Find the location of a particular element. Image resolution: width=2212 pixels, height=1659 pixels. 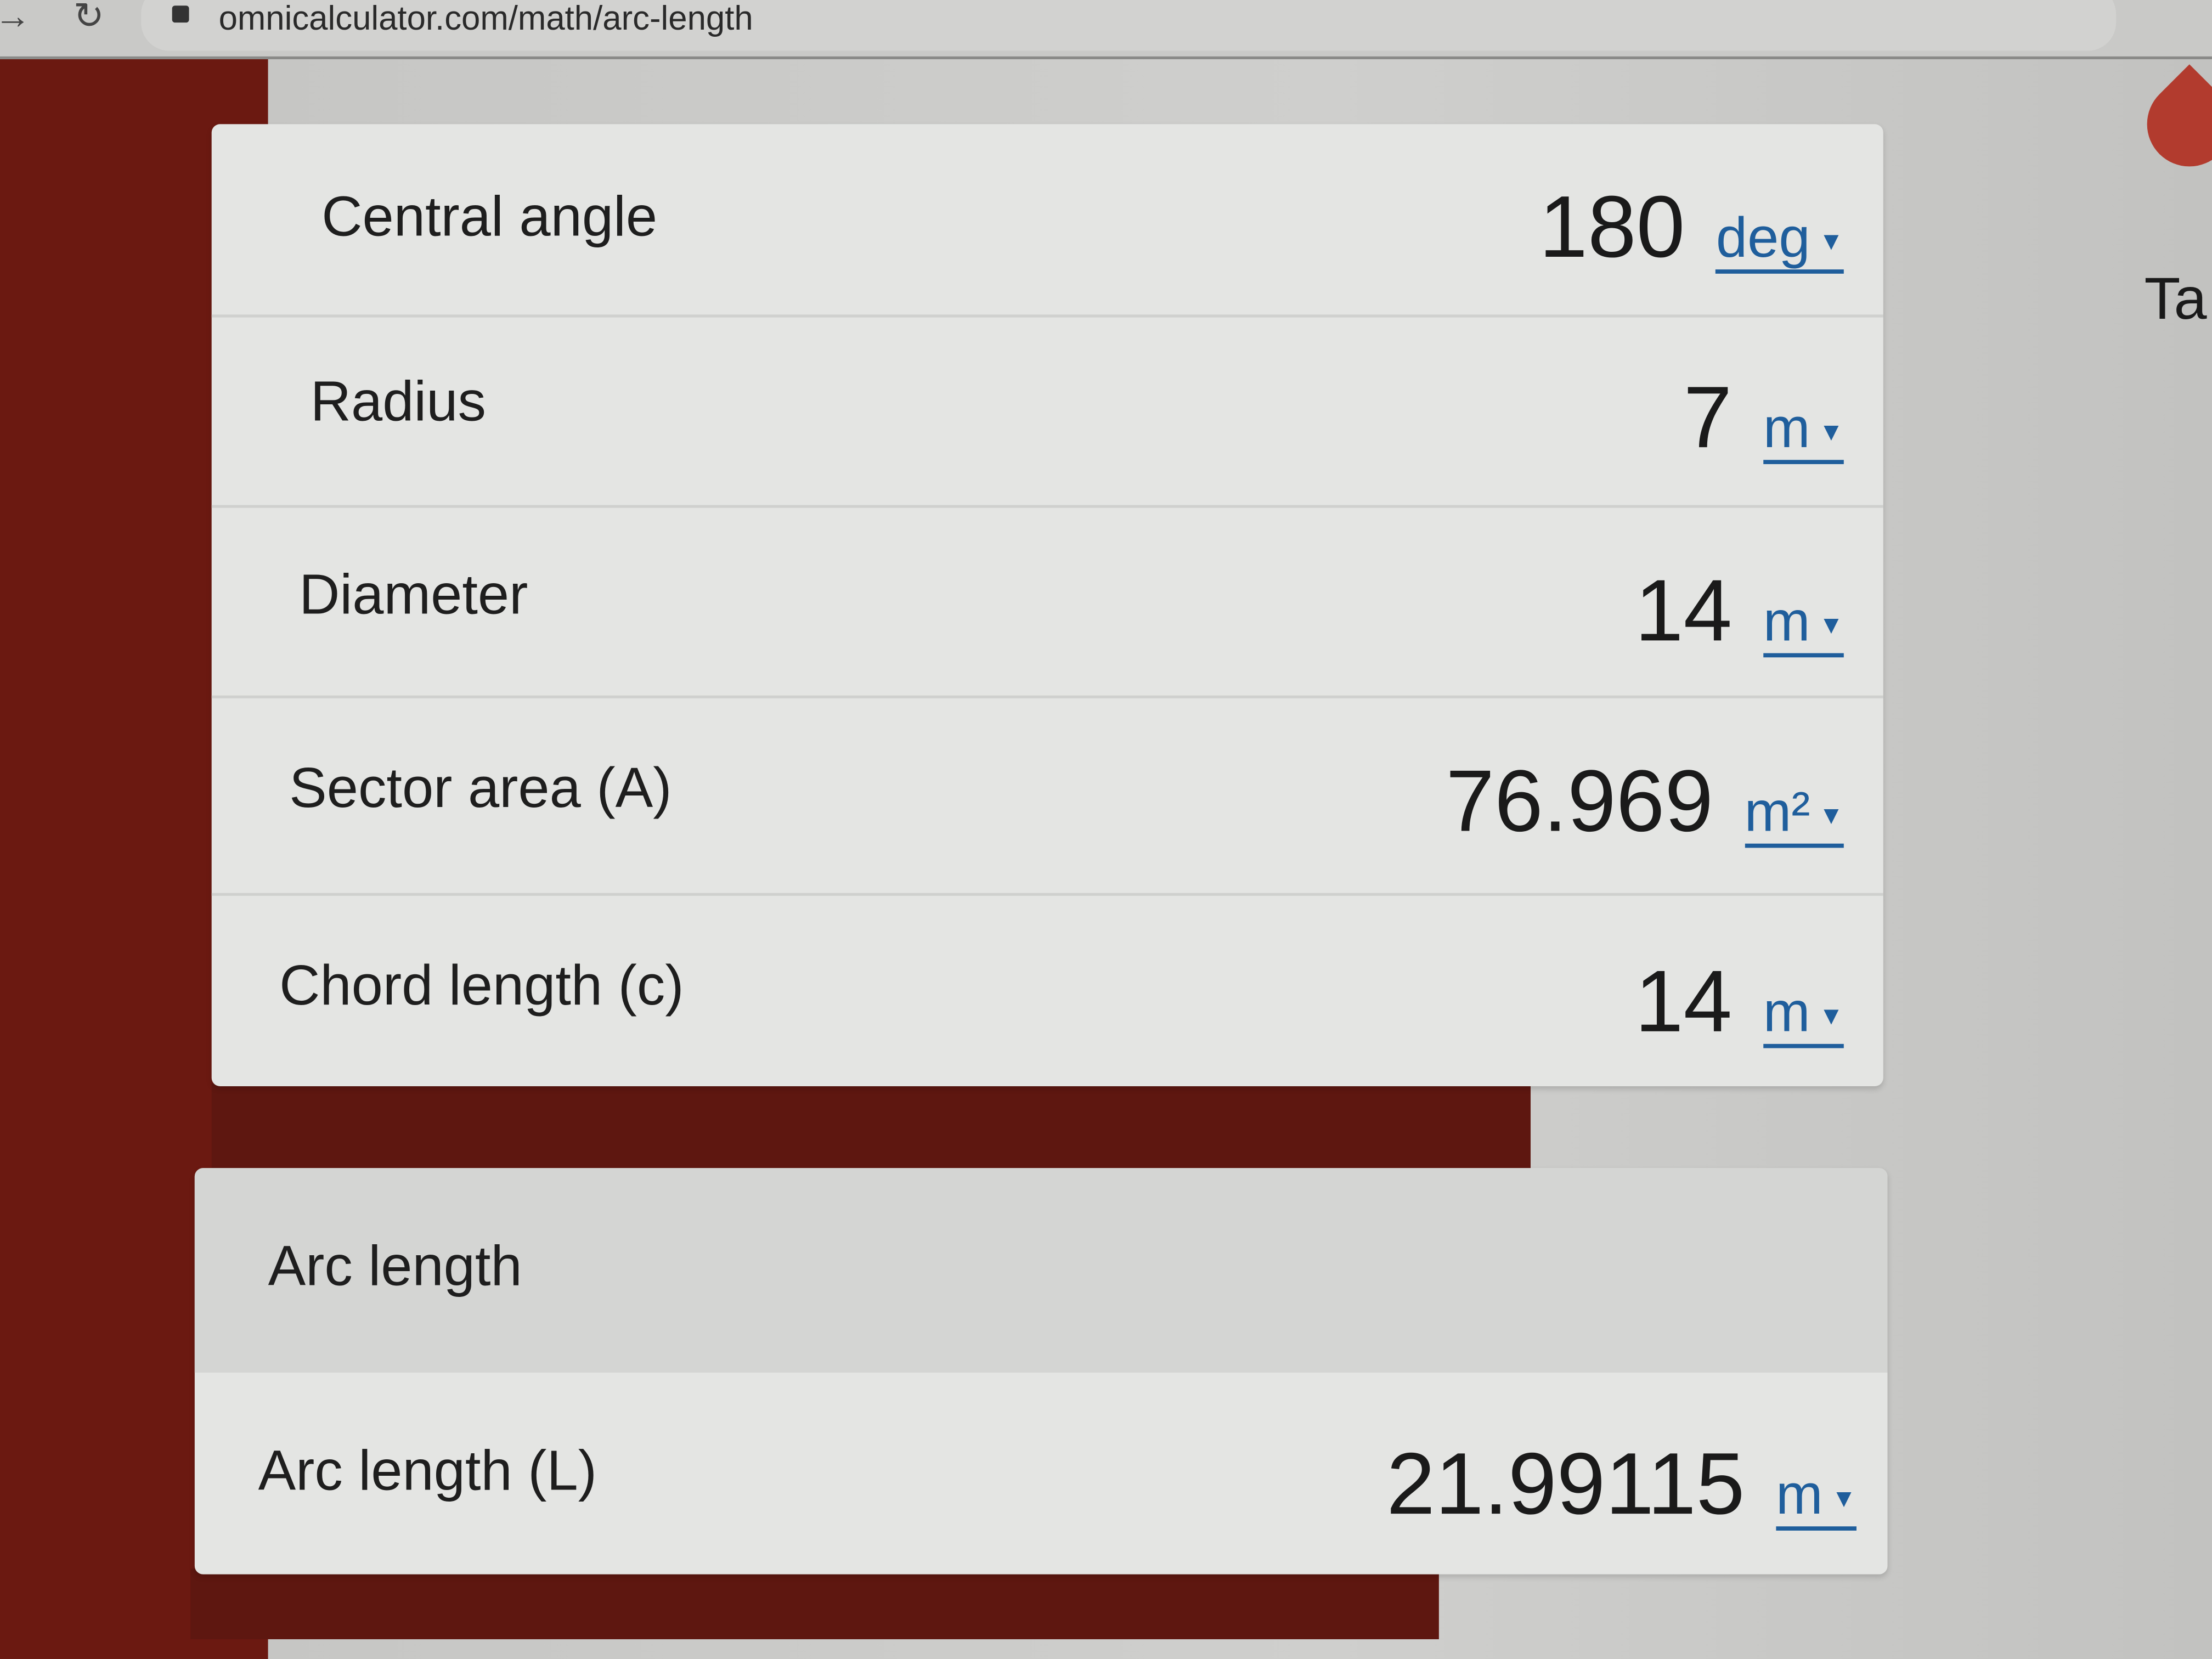

chord-length-input: 14 is located at coordinates (1683, 1002).